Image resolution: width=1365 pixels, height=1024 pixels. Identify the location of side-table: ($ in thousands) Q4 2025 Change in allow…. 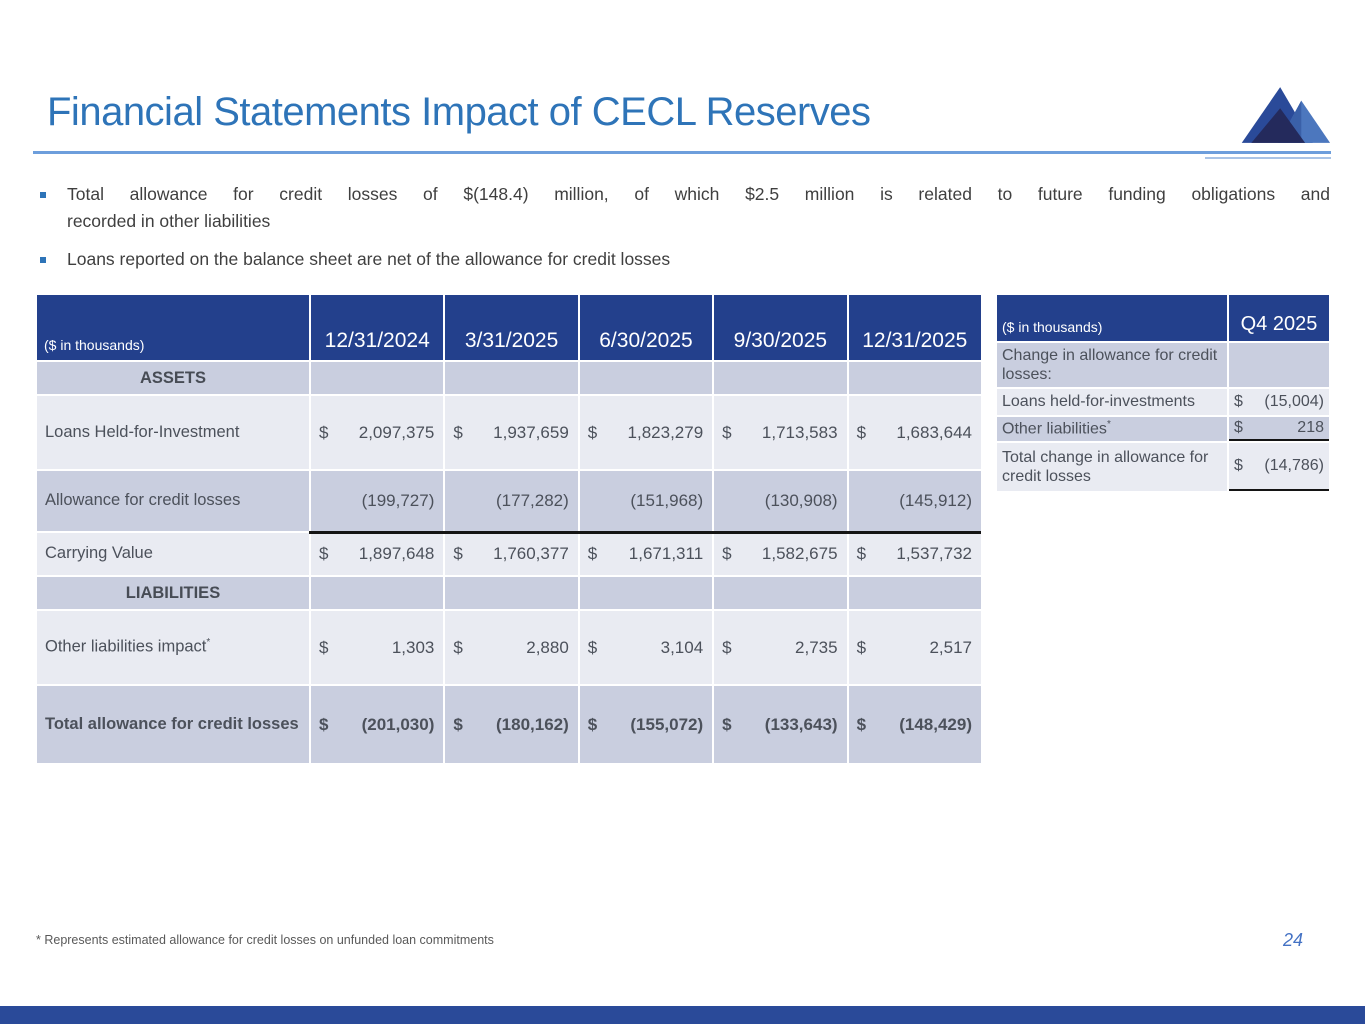
(1163, 393).